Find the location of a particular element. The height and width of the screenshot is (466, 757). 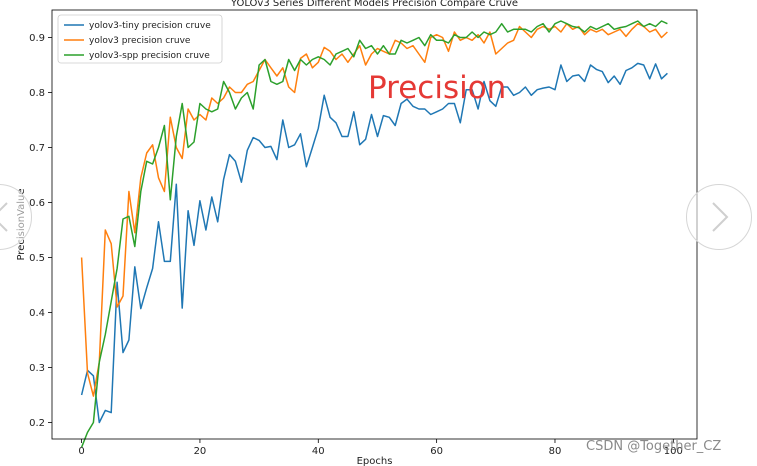

next-image-button is located at coordinates (719, 217).